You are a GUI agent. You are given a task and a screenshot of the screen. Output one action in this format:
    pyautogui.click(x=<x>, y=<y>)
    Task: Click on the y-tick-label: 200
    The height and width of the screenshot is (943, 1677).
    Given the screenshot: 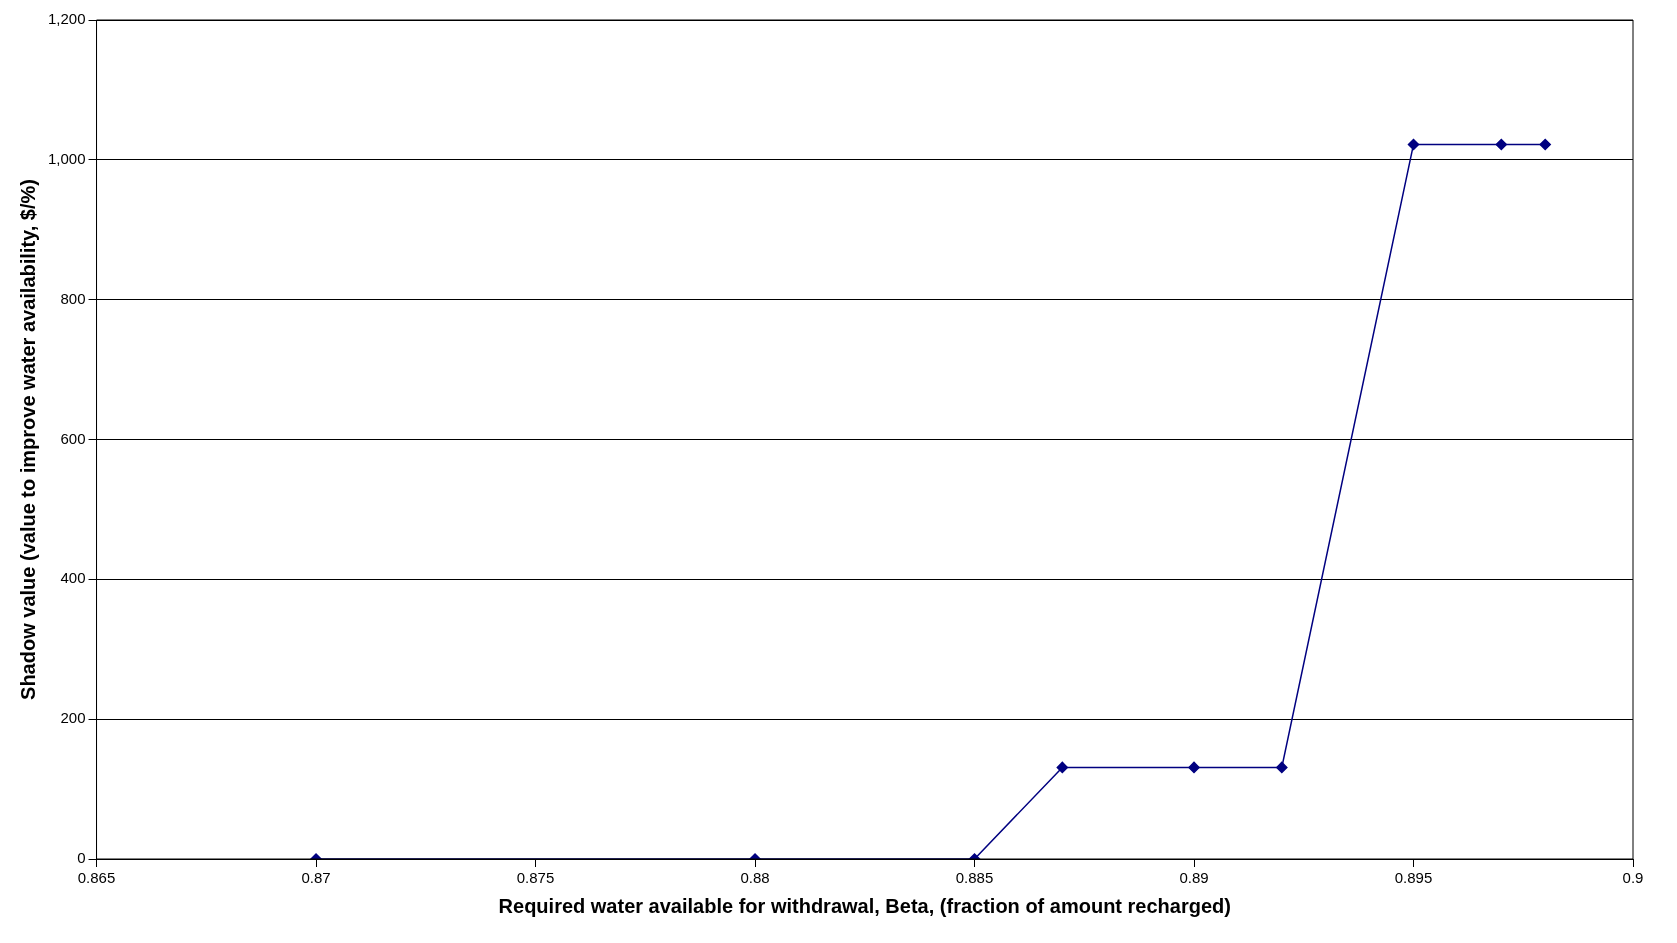 What is the action you would take?
    pyautogui.click(x=73, y=718)
    